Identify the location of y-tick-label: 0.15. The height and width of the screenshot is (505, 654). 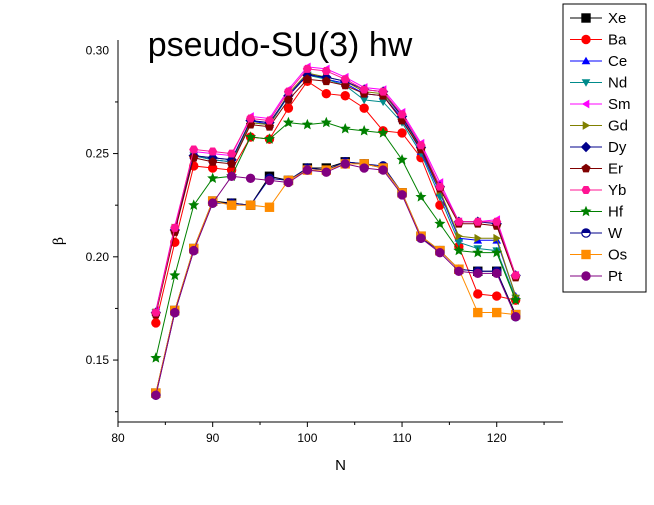
(98, 360).